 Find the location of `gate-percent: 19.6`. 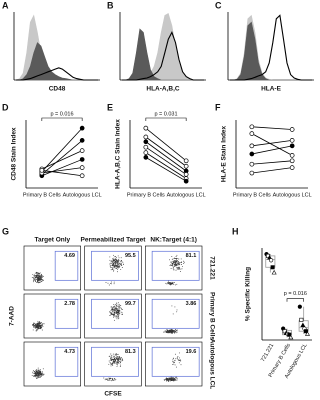

gate-percent: 19.6 is located at coordinates (191, 352).